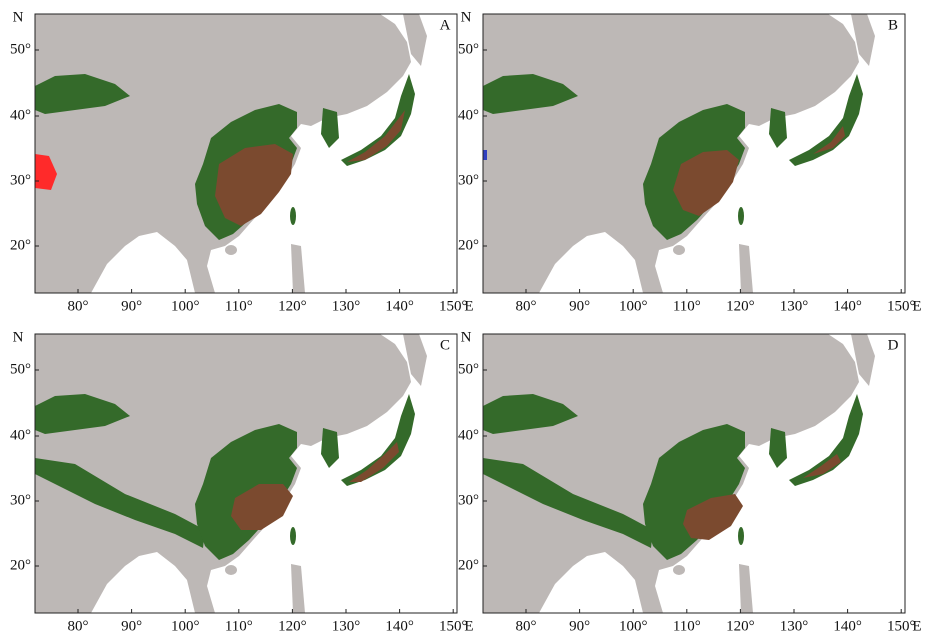  I want to click on panel-label: C, so click(445, 345).